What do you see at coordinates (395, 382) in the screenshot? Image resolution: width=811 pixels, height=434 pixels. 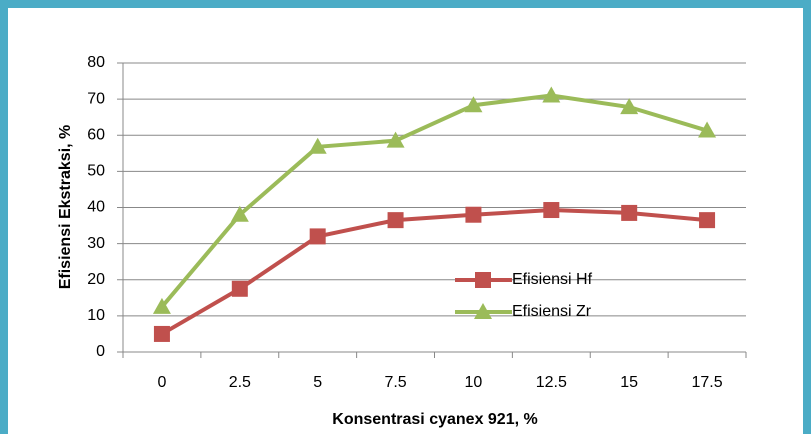 I see `x-tick-label: 7.5` at bounding box center [395, 382].